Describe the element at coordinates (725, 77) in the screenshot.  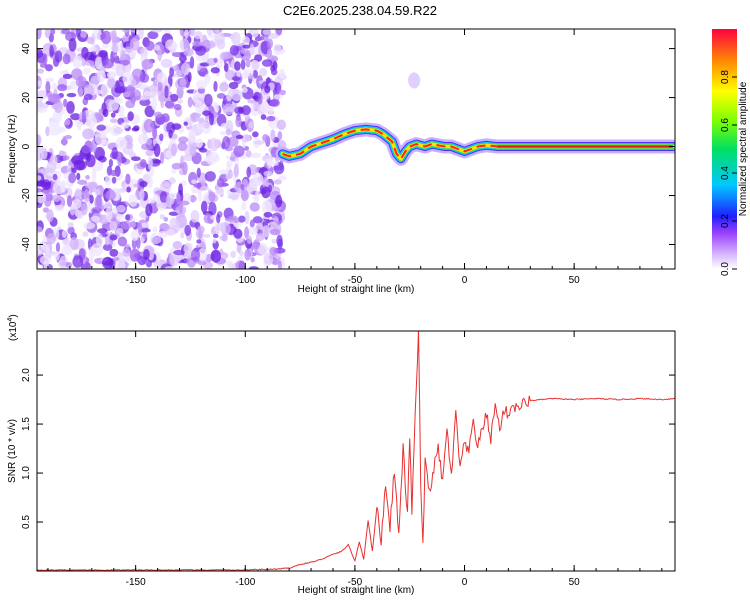
I see `colorbar-tick-label: 0.8` at that location.